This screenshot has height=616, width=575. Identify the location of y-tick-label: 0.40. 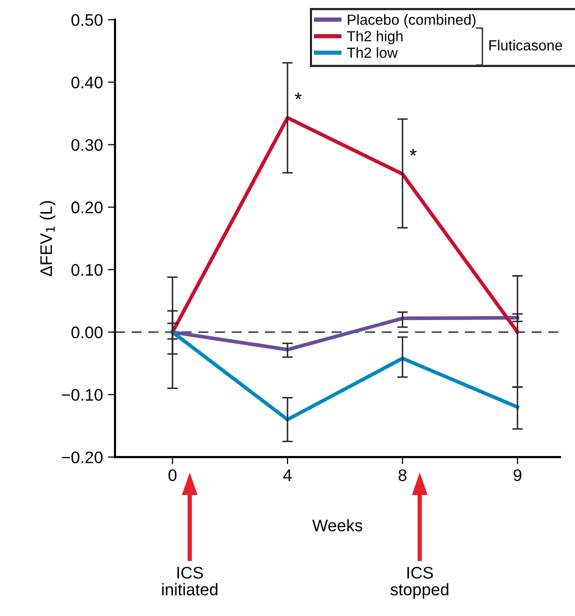
(87, 82).